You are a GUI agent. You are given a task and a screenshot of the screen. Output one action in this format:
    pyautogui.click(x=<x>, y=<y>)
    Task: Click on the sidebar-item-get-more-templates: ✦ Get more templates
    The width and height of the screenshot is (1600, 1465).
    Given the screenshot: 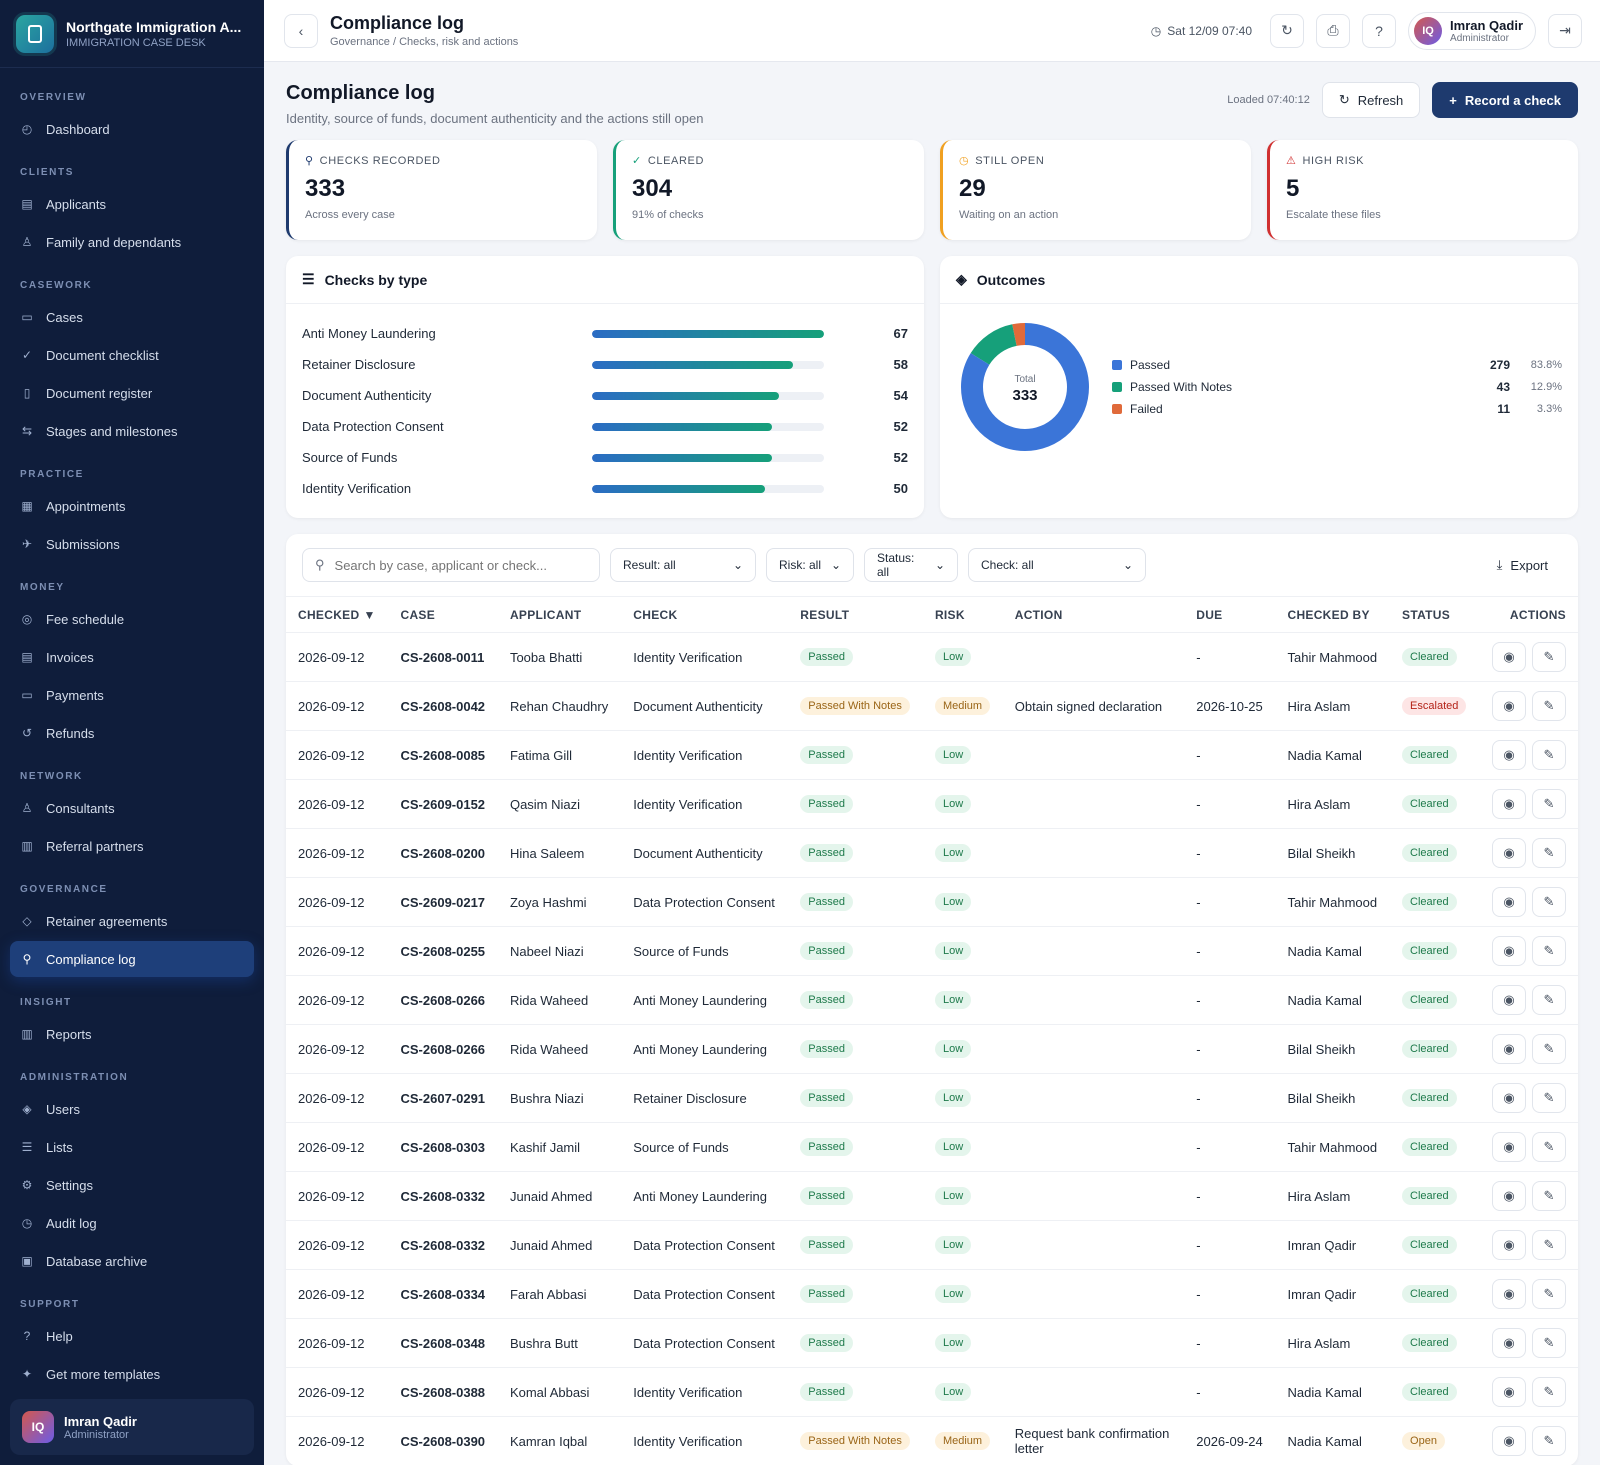 What is the action you would take?
    pyautogui.click(x=132, y=1372)
    